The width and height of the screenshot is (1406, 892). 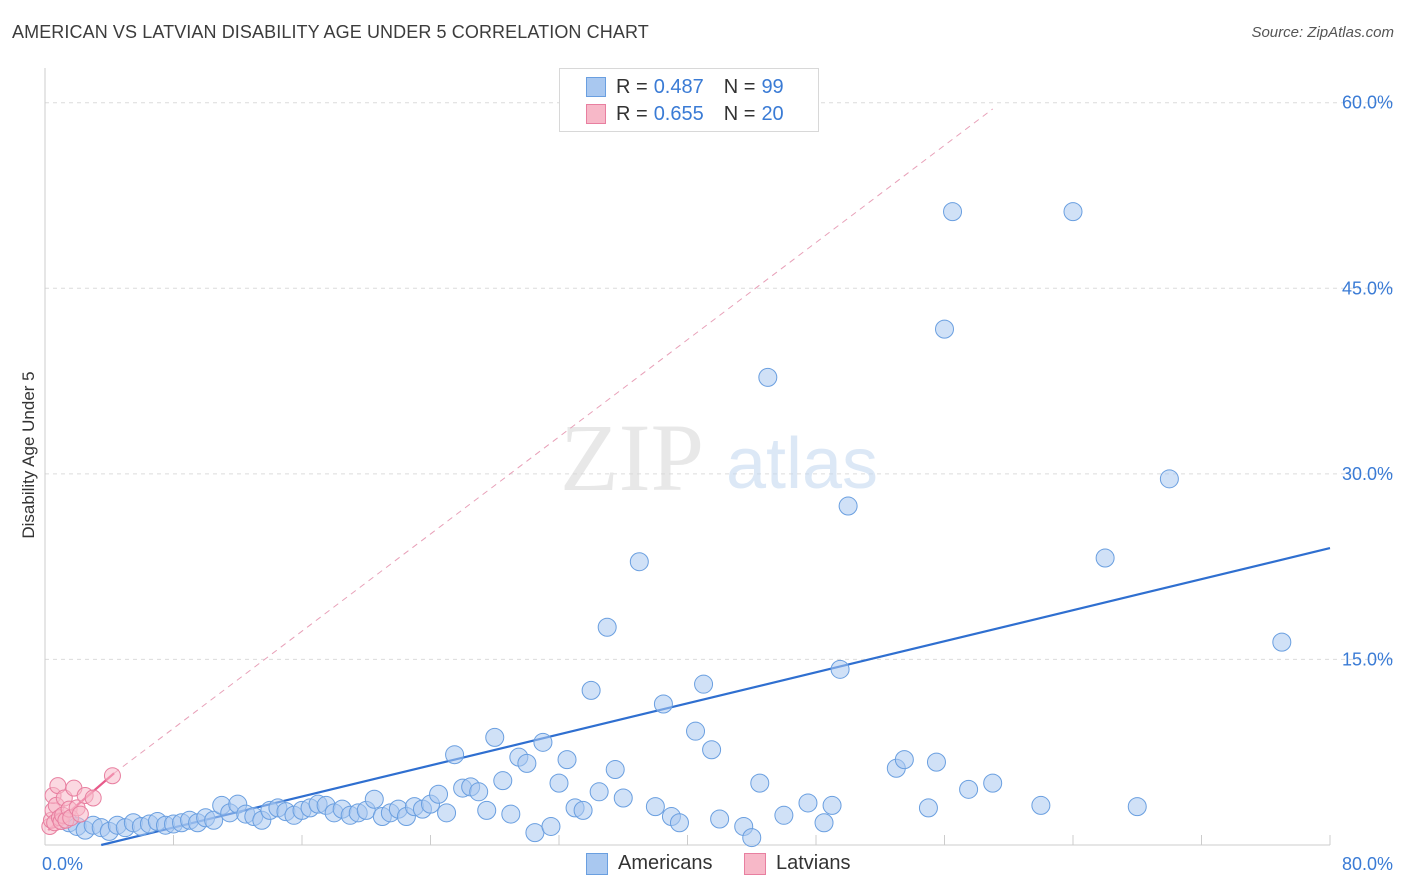 I want to click on legend-item-latvians: Latvians, so click(x=797, y=863).